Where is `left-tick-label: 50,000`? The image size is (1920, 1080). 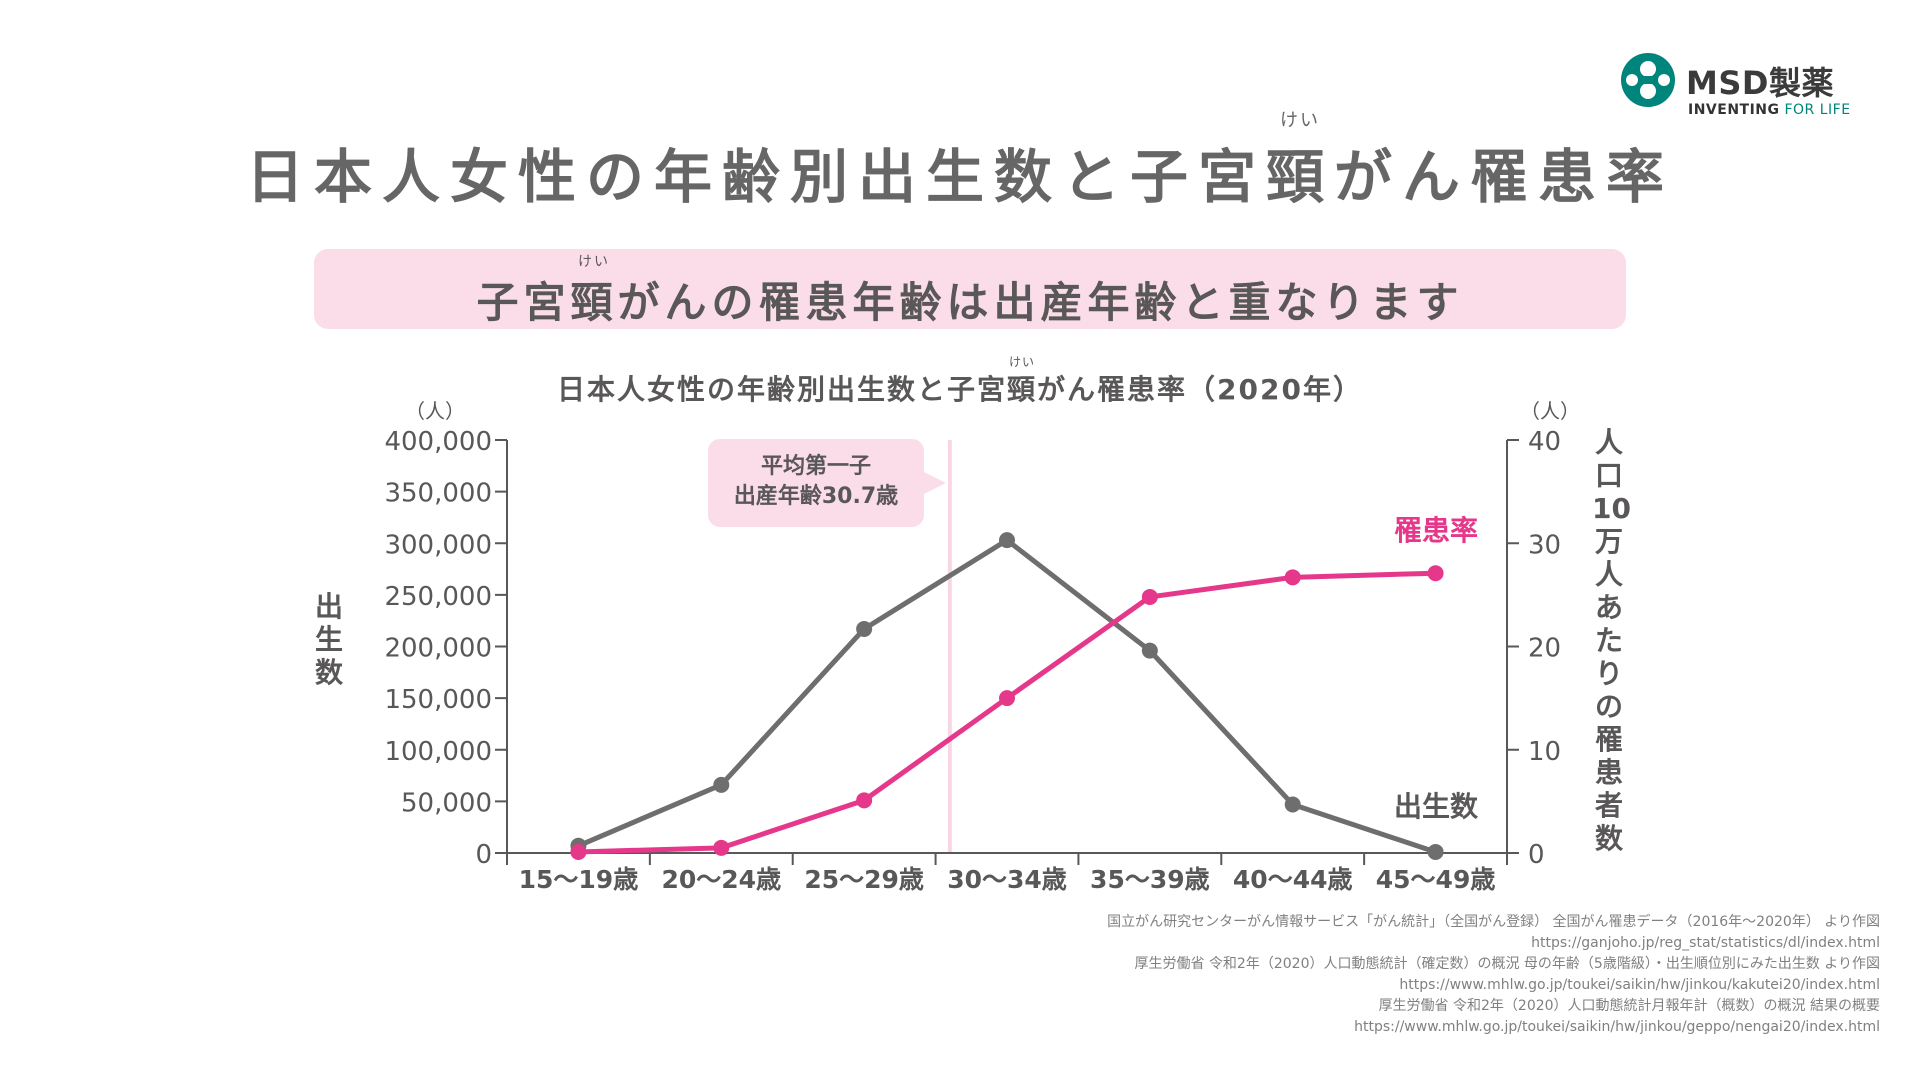
left-tick-label: 50,000 is located at coordinates (446, 803).